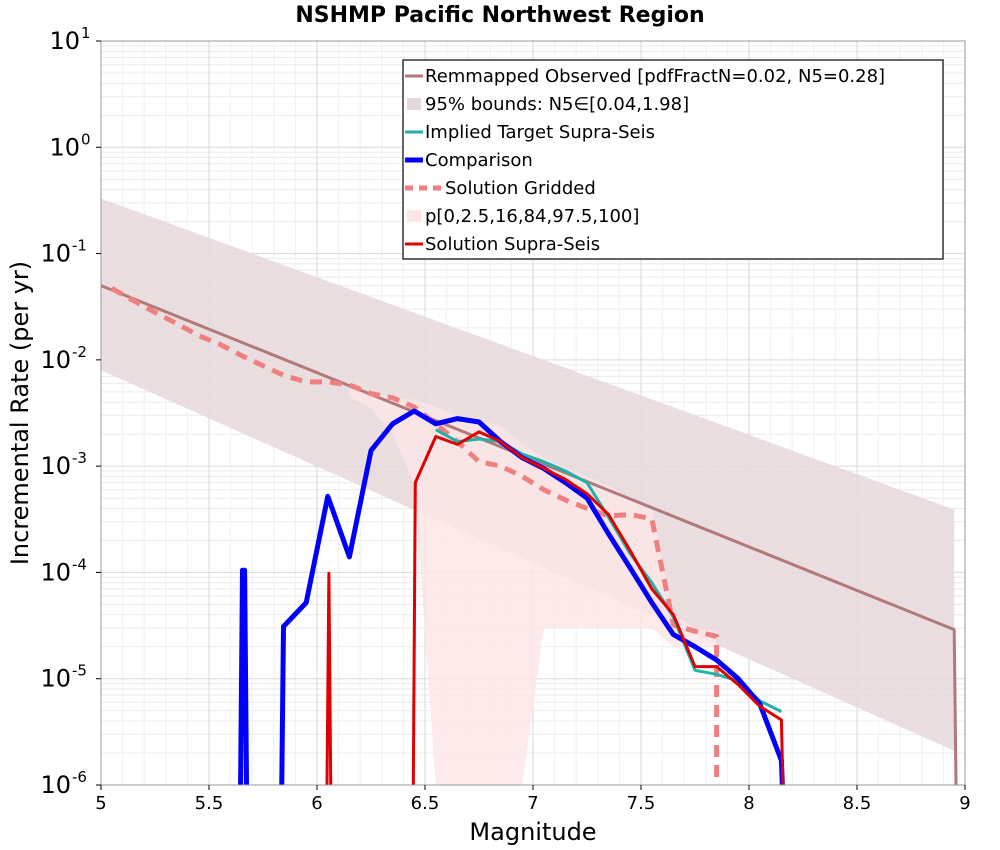 The height and width of the screenshot is (850, 1000). I want to click on x-tick-label: 7.5, so click(641, 803).